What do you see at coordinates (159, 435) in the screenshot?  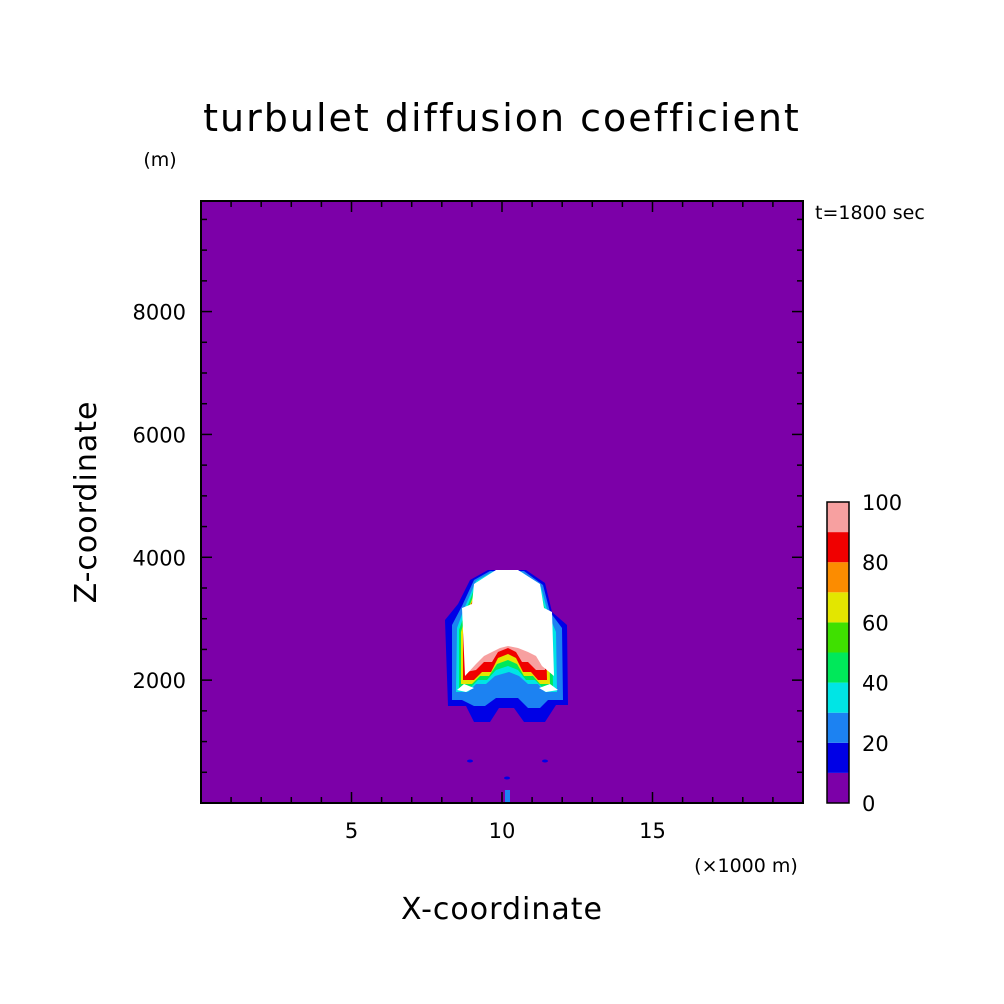 I see `y-tick-label: 6000` at bounding box center [159, 435].